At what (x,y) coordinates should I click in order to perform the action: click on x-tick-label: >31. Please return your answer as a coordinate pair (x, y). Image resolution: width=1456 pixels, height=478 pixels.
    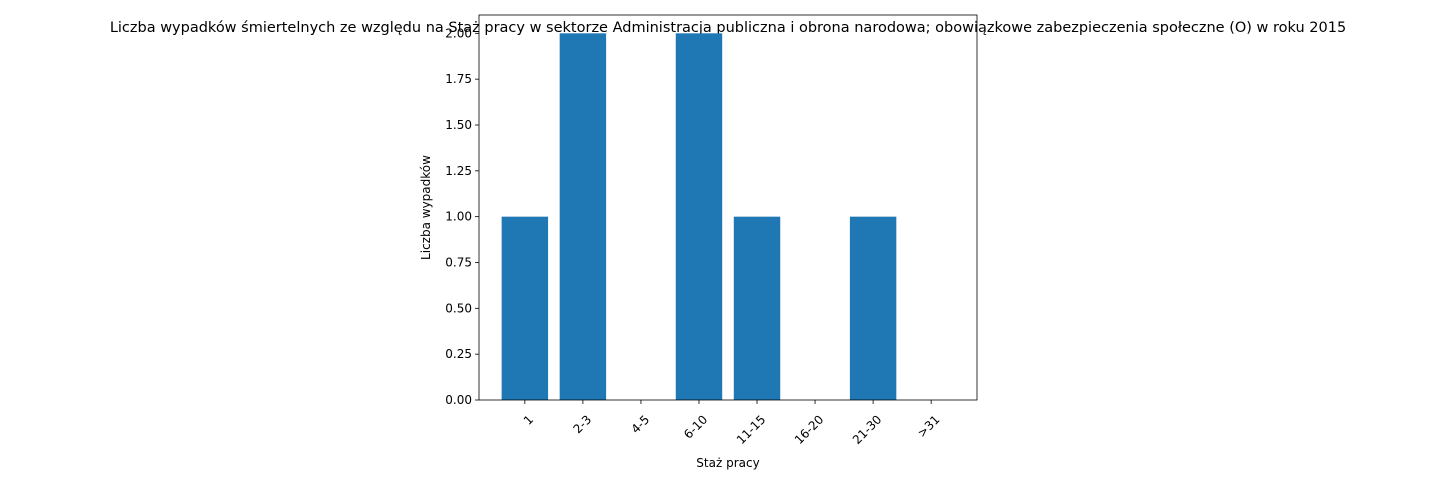
    Looking at the image, I should click on (929, 426).